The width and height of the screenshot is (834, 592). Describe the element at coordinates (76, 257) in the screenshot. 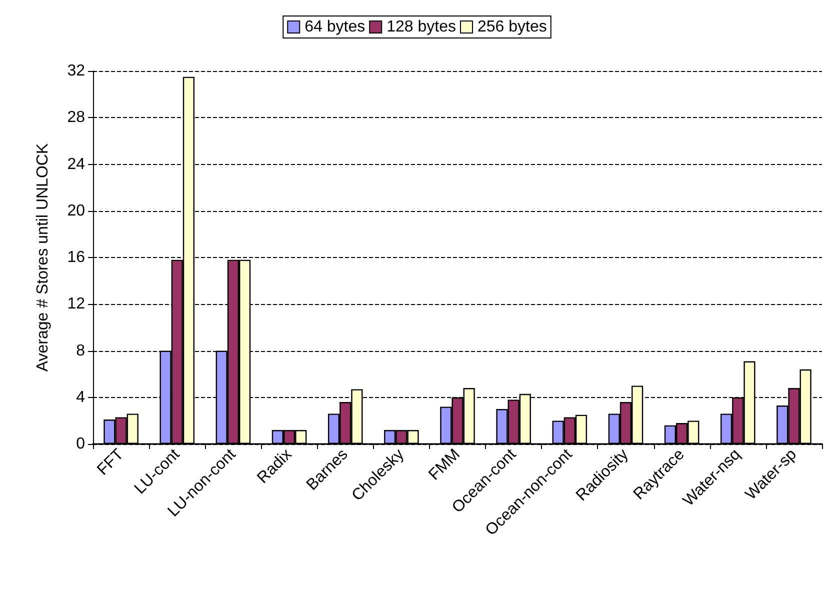

I see `y-tick-label: 16` at that location.